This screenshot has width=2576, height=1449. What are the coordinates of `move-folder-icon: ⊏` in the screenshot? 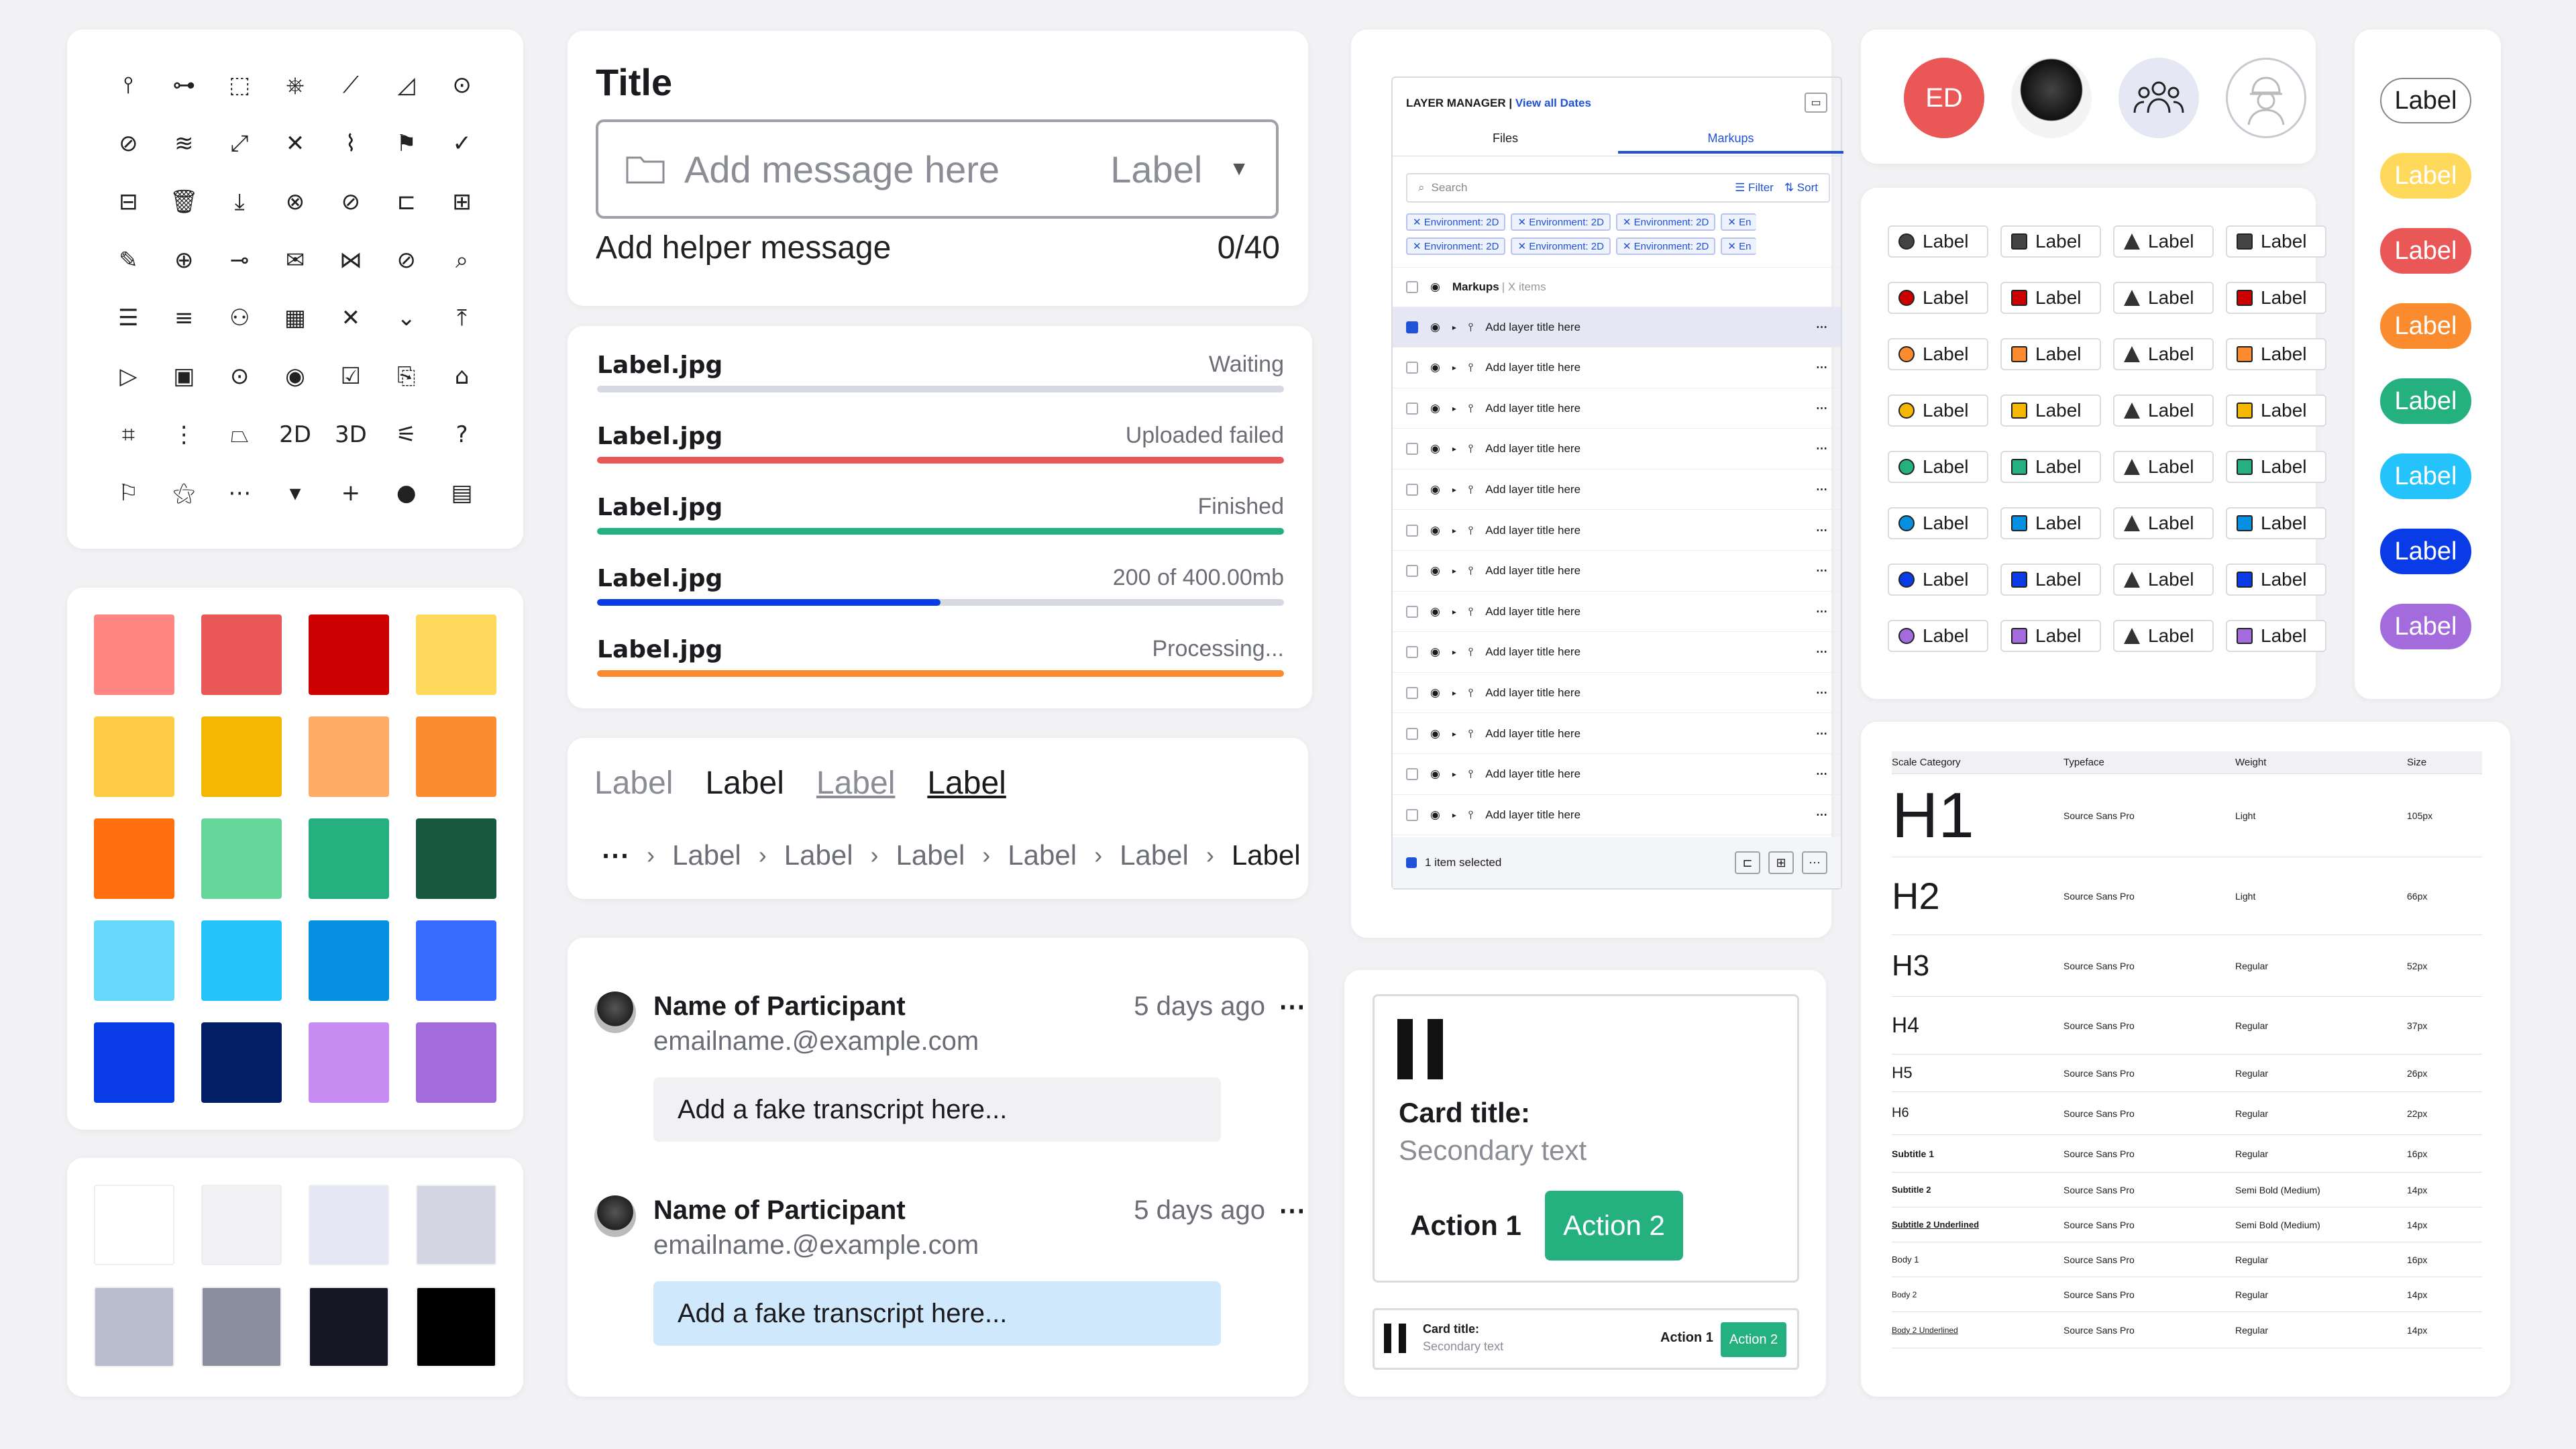 It's located at (1747, 862).